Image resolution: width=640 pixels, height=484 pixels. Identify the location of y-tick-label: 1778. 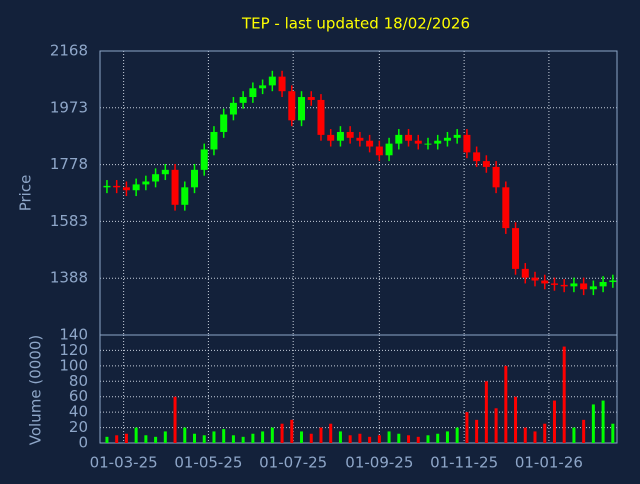
(69, 164).